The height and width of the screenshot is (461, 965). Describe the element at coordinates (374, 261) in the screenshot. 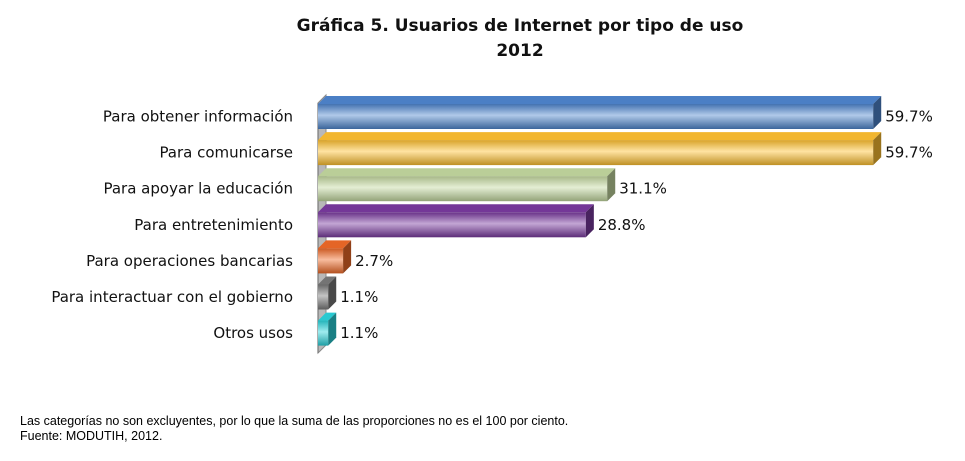

I see `value-label-5: 2.7%` at that location.